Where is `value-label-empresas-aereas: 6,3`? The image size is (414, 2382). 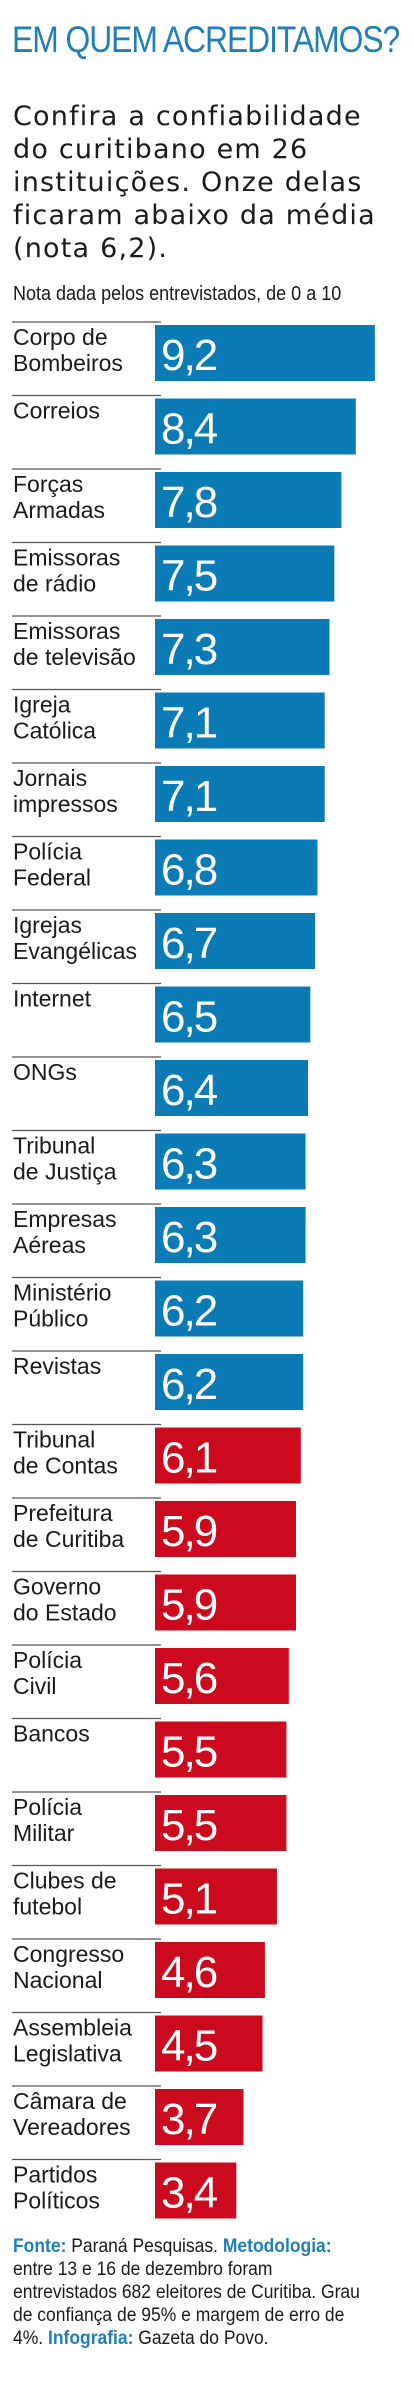
value-label-empresas-aereas: 6,3 is located at coordinates (189, 1237).